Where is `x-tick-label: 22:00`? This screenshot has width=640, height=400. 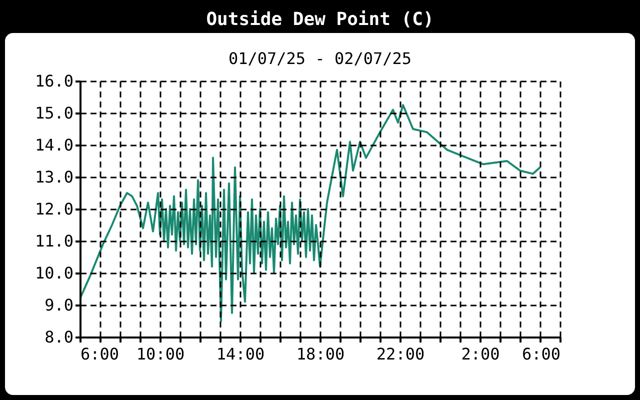
x-tick-label: 22:00 is located at coordinates (400, 354).